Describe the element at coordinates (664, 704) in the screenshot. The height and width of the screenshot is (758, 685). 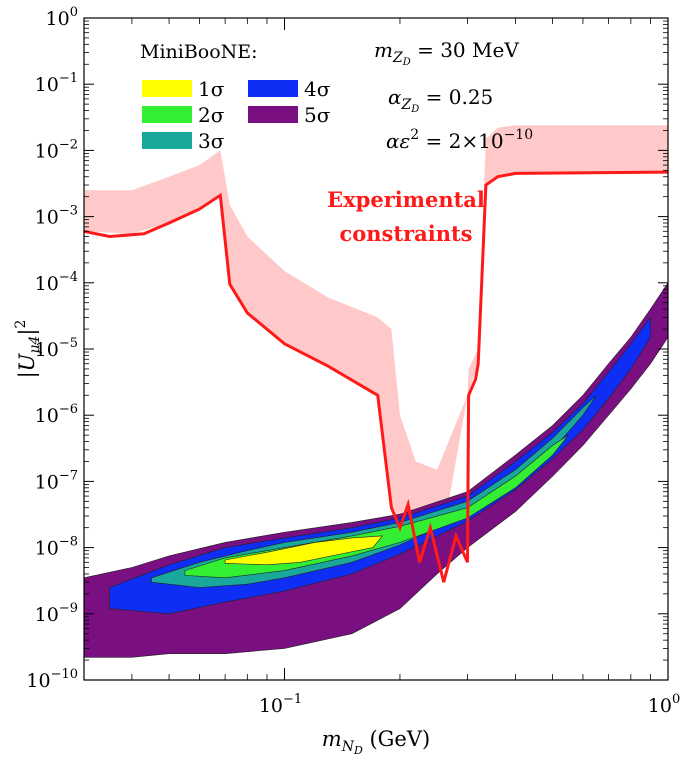
I see `x-tick-label: 10⁰` at that location.